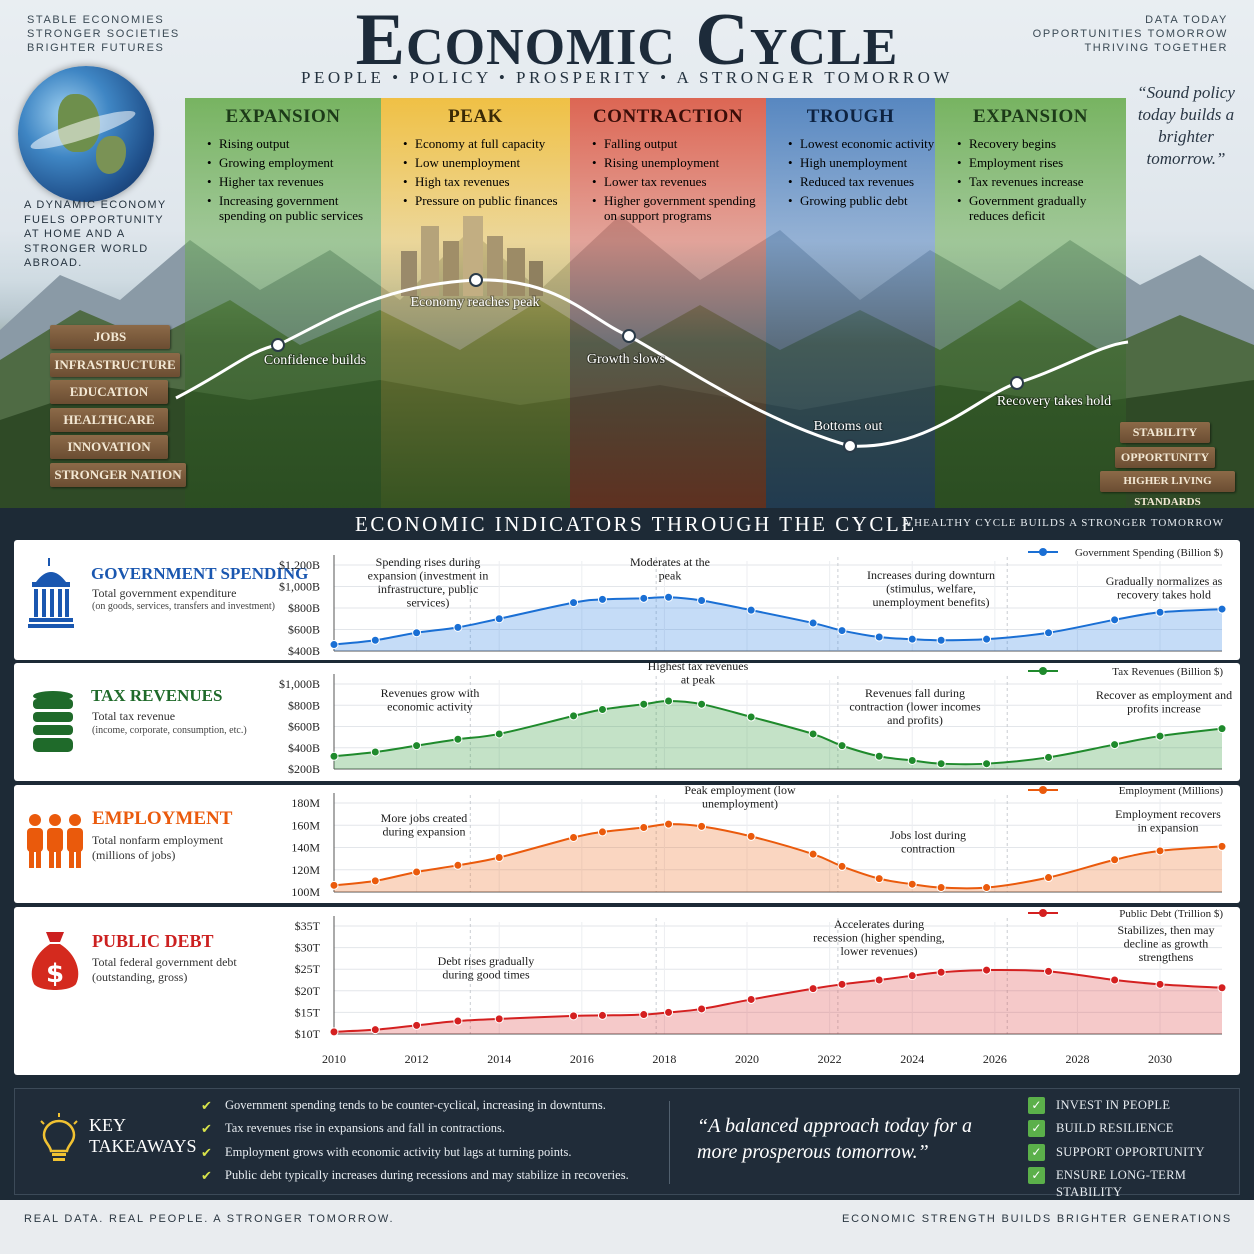 The height and width of the screenshot is (1254, 1254). I want to click on sign-stability: STABILITY, so click(1165, 432).